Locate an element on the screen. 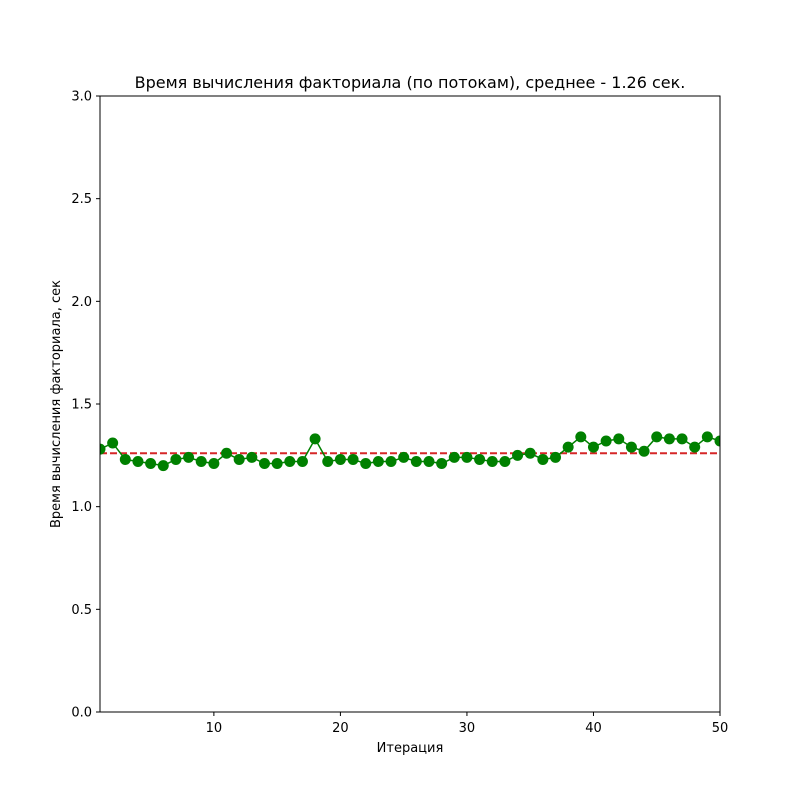  y-axis-label: Время вычисления факториала, сек is located at coordinates (56, 404).